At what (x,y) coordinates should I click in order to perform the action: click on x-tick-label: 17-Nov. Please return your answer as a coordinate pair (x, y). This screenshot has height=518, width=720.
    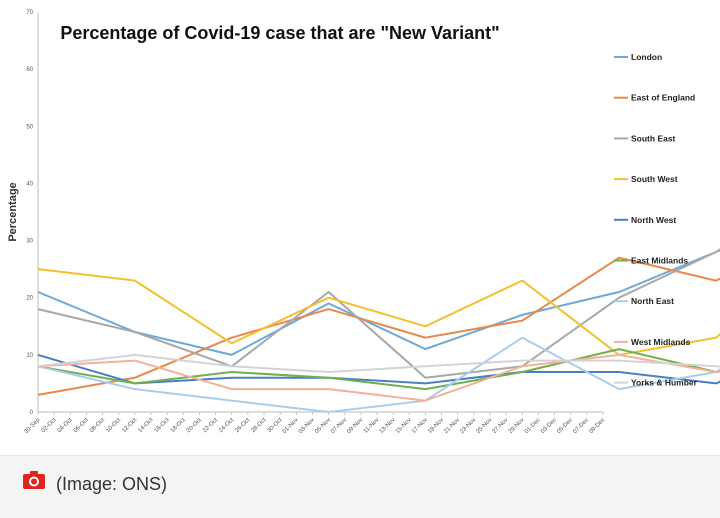
    Looking at the image, I should click on (420, 426).